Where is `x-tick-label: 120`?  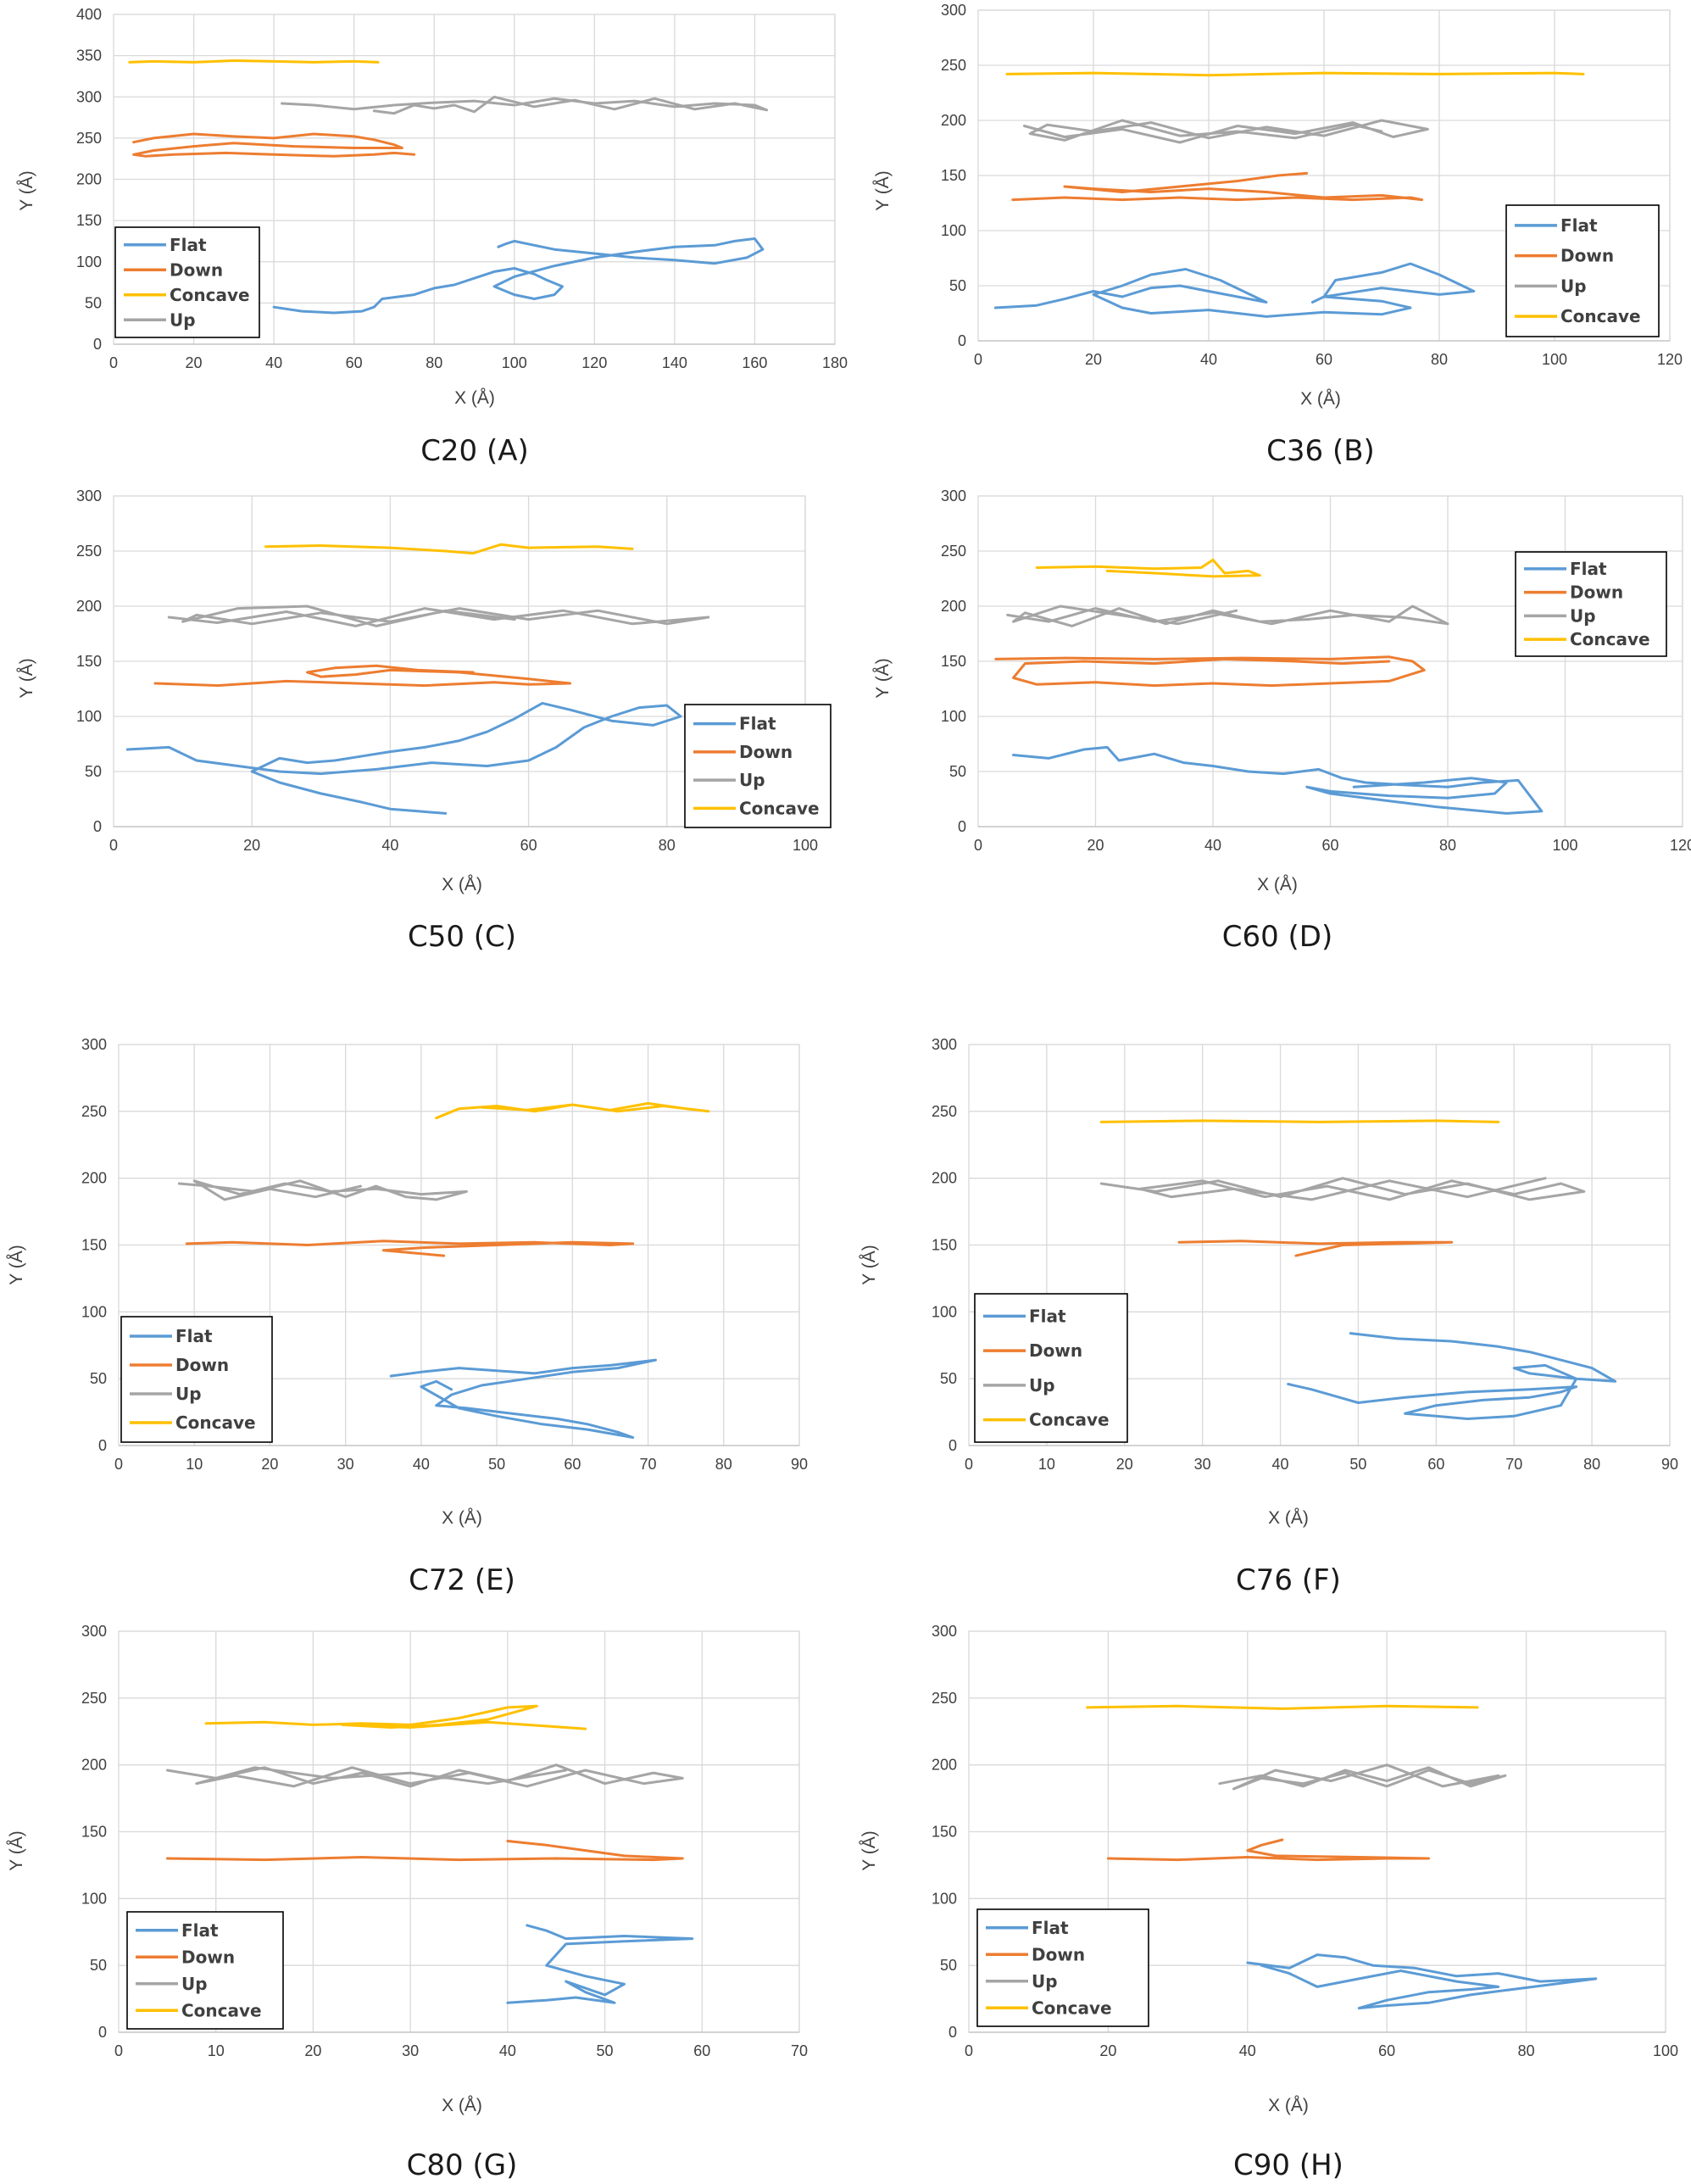
x-tick-label: 120 is located at coordinates (594, 362).